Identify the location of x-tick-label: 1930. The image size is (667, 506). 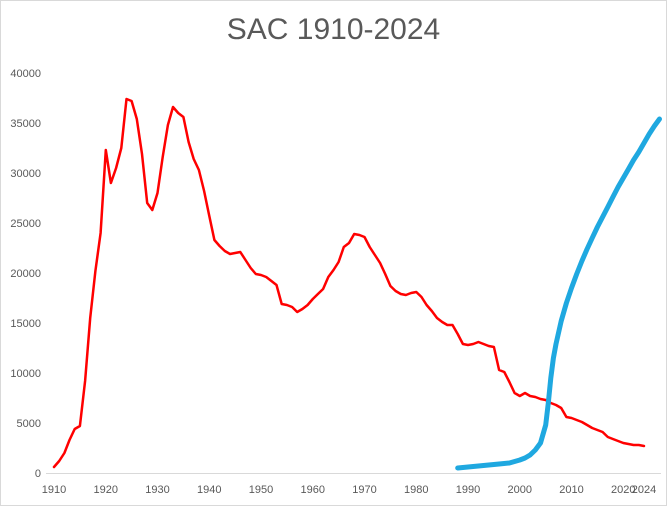
(157, 490).